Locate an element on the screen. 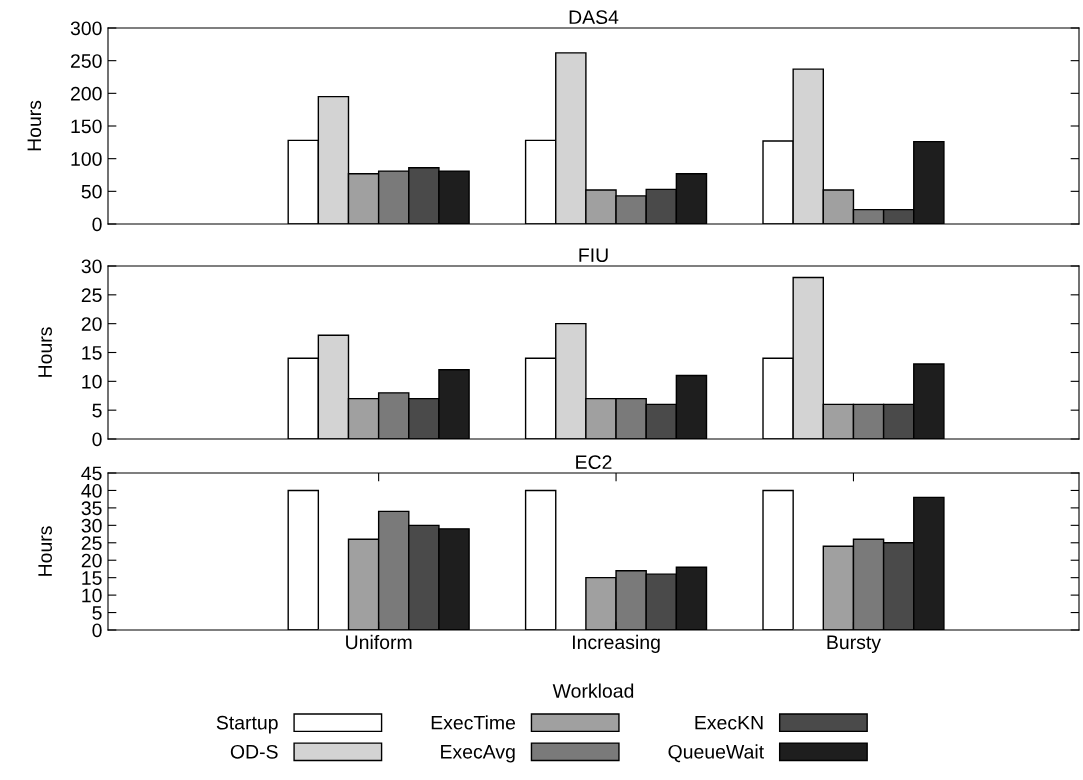 The width and height of the screenshot is (1083, 780). y-tick-label: 100 is located at coordinates (86, 159).